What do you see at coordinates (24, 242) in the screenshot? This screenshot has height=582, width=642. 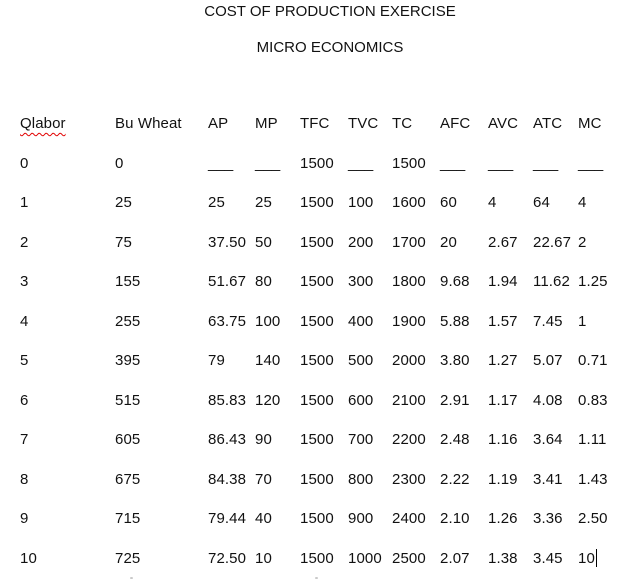 I see `table-cell: 2` at bounding box center [24, 242].